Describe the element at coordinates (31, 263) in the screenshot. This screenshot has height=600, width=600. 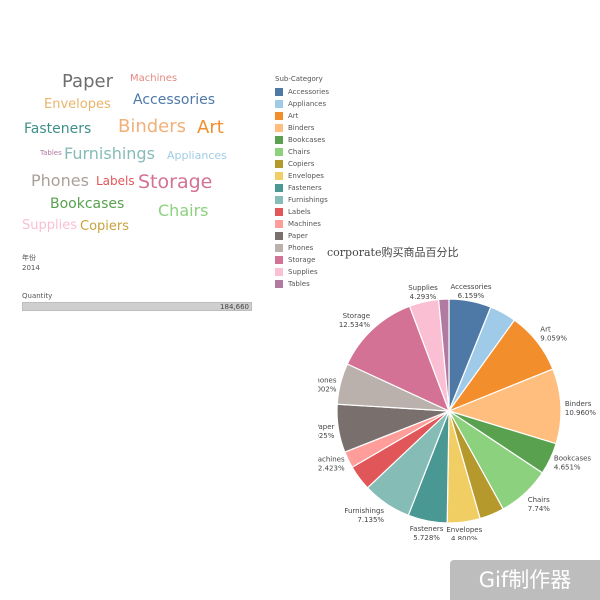
I see `year-filter: 年份 2014` at that location.